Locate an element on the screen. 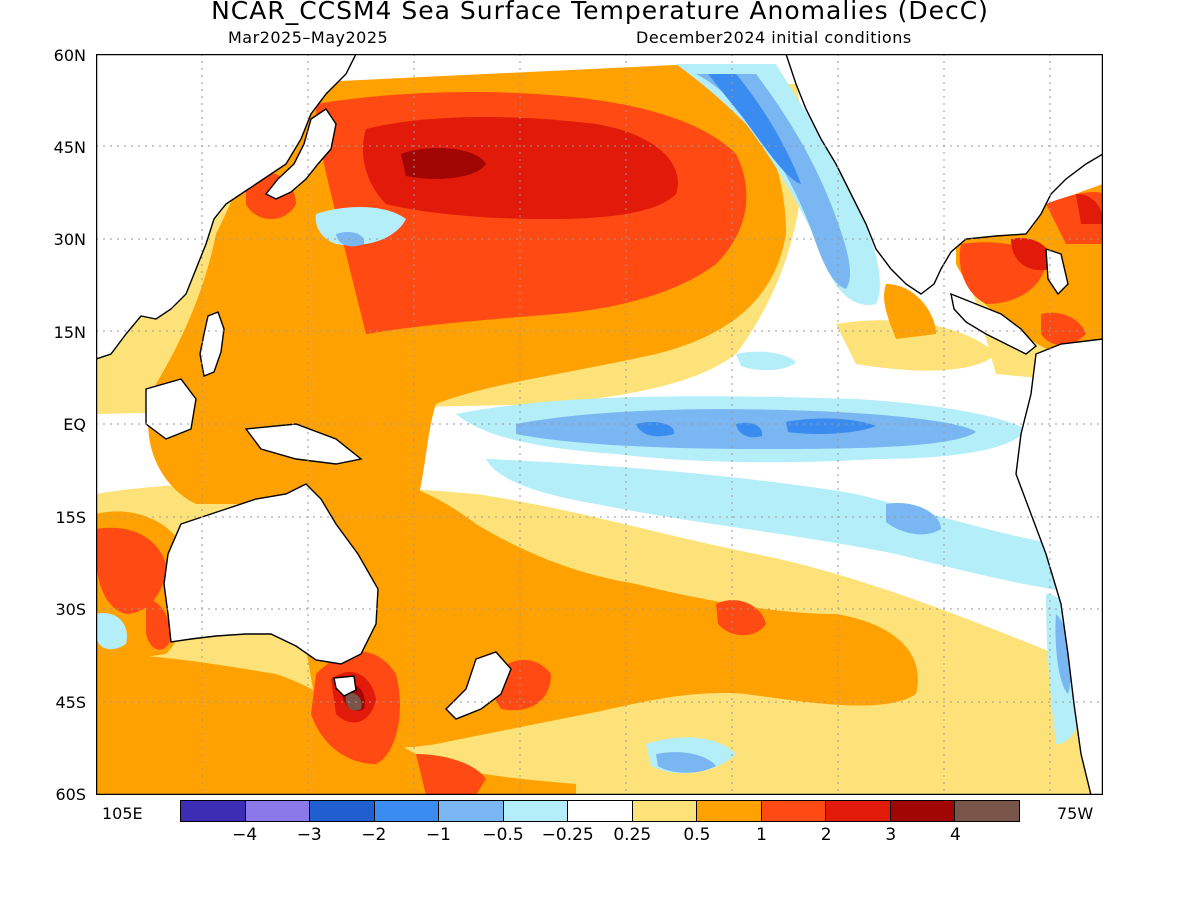  south-america-landmass is located at coordinates (1059, 566).